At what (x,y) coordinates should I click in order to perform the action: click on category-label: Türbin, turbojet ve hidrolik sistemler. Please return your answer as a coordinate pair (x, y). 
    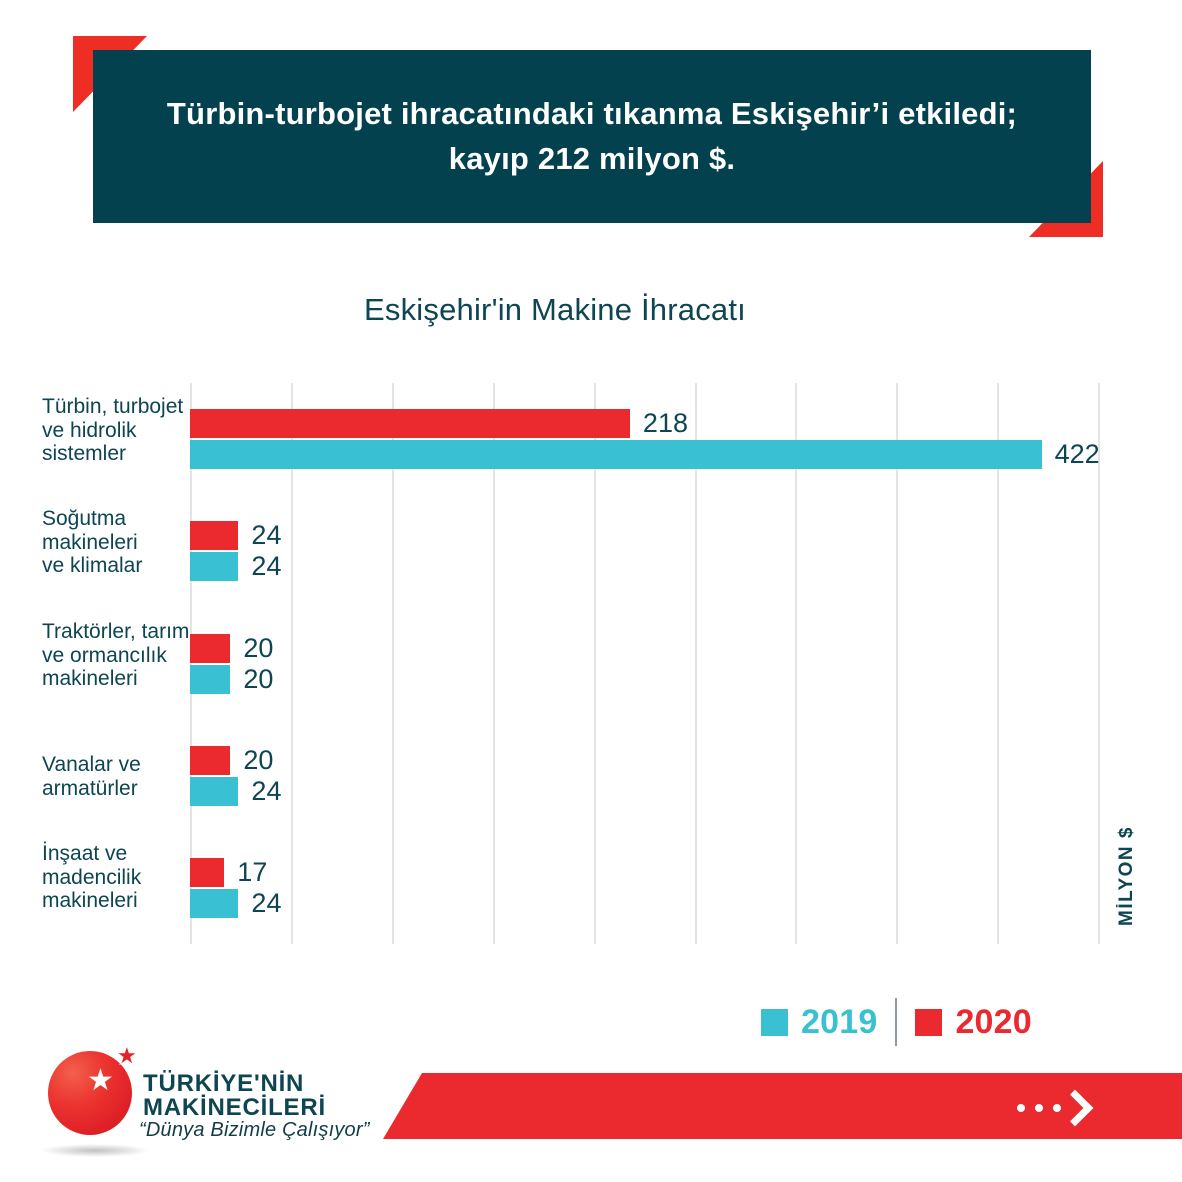
    Looking at the image, I should click on (113, 430).